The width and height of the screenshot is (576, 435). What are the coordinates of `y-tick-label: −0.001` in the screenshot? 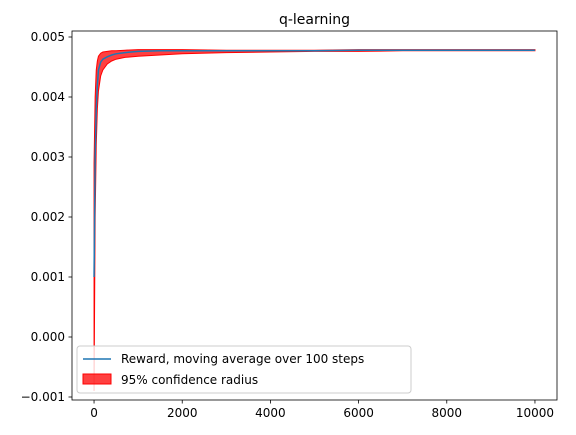 It's located at (43, 397).